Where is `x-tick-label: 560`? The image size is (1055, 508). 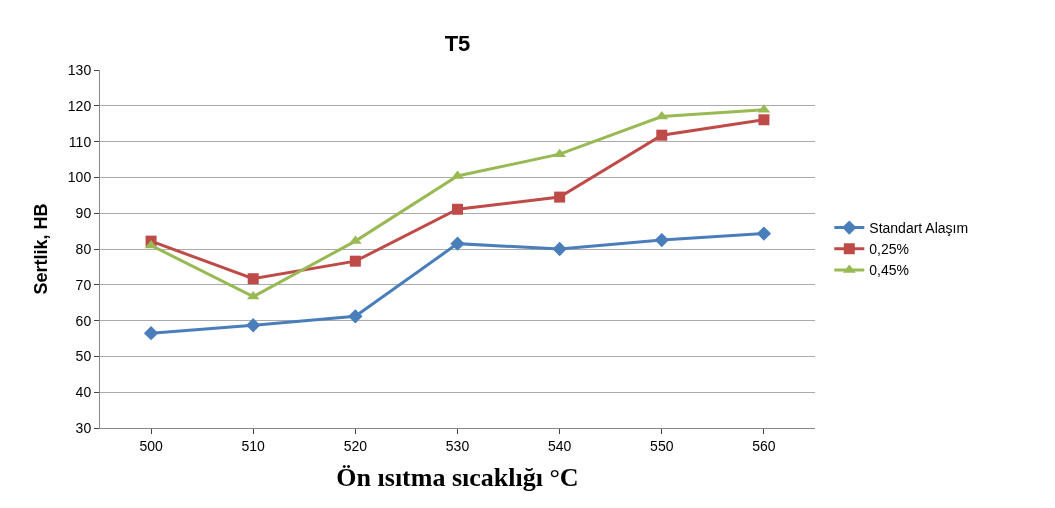 x-tick-label: 560 is located at coordinates (764, 445).